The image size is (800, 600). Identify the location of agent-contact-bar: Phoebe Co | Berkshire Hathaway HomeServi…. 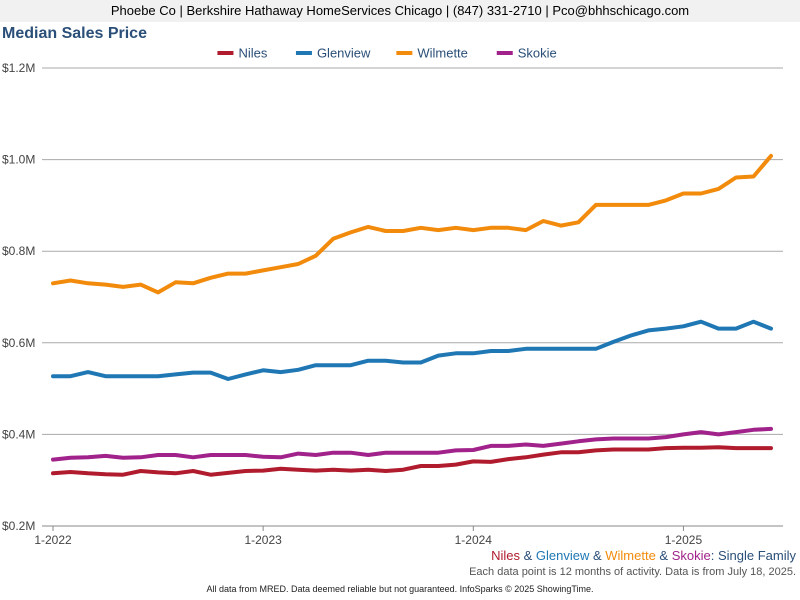
(400, 11).